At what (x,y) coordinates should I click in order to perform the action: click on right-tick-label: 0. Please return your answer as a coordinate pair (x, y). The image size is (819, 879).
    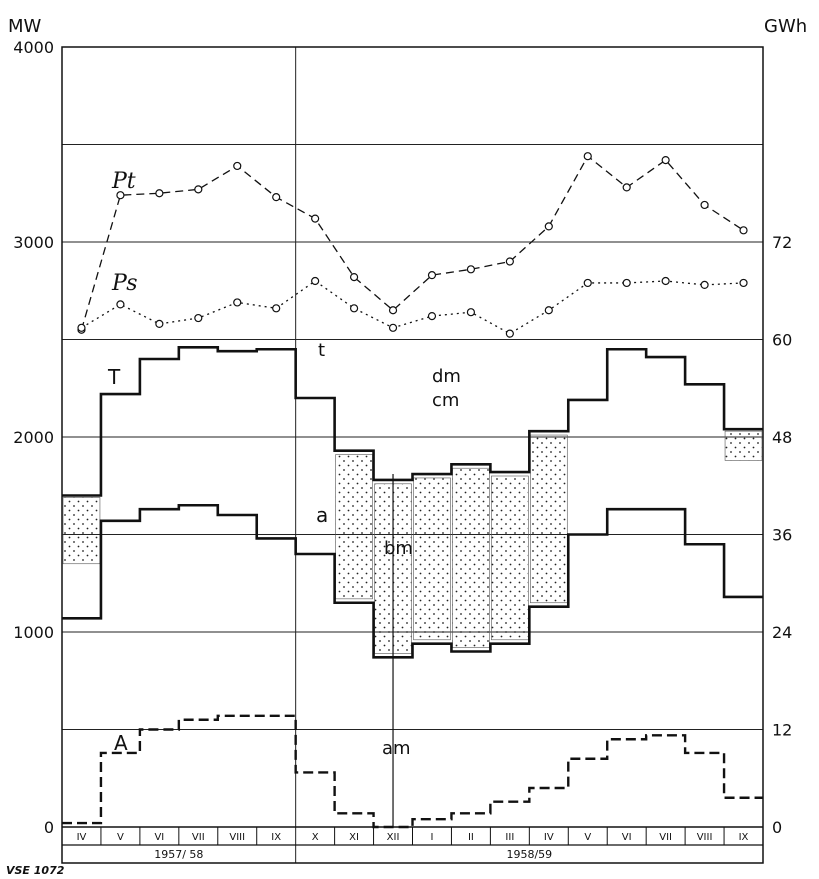
    Looking at the image, I should click on (777, 827).